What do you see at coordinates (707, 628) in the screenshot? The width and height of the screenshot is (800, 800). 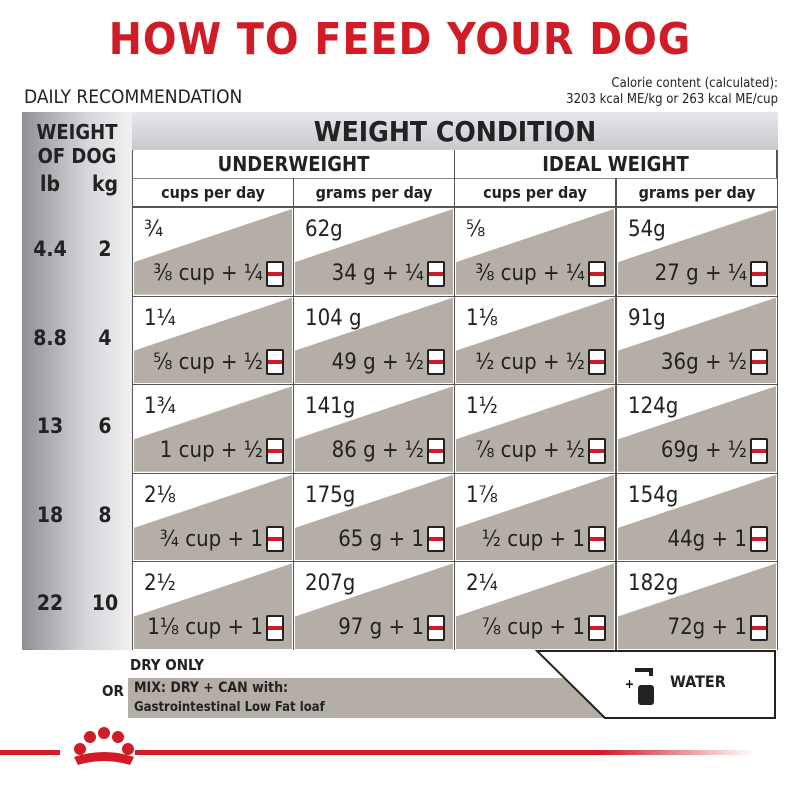 I see `mix-text: 72g + 1` at bounding box center [707, 628].